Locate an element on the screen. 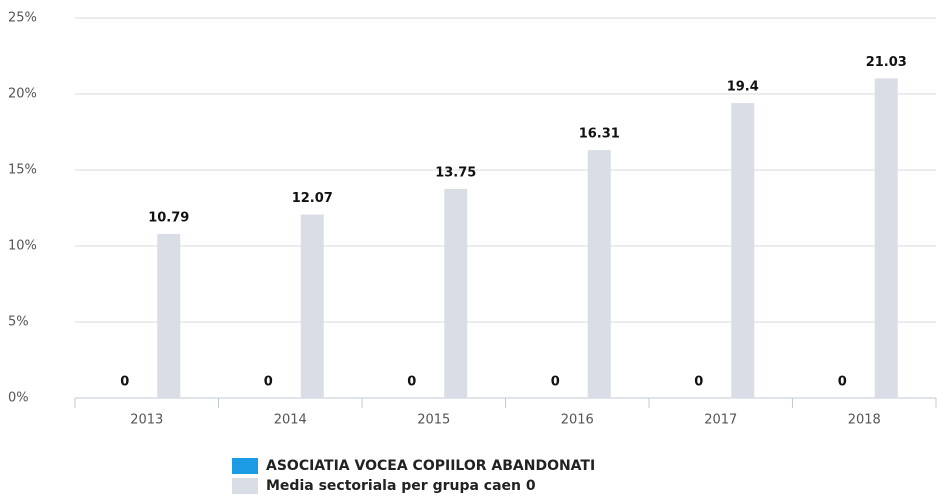  legend-label: ASOCIATIA VOCEA COPIILOR ABANDONATI is located at coordinates (430, 466).